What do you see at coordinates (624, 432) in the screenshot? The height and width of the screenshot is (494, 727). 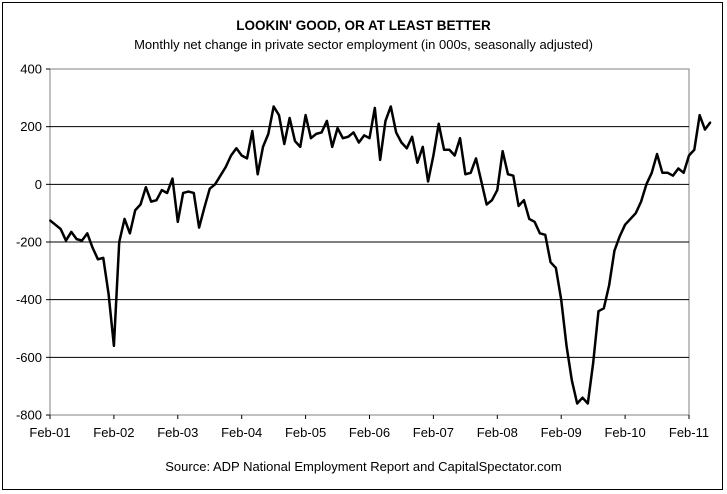 I see `x-tick-label: Feb-10` at bounding box center [624, 432].